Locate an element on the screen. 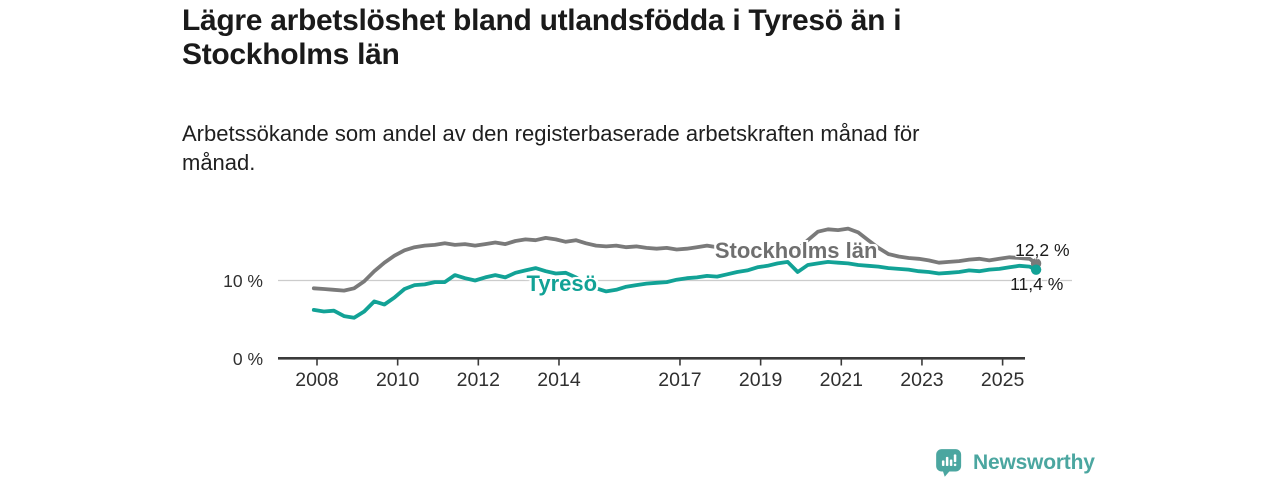  series-end-dot-tyres- is located at coordinates (1036, 269).